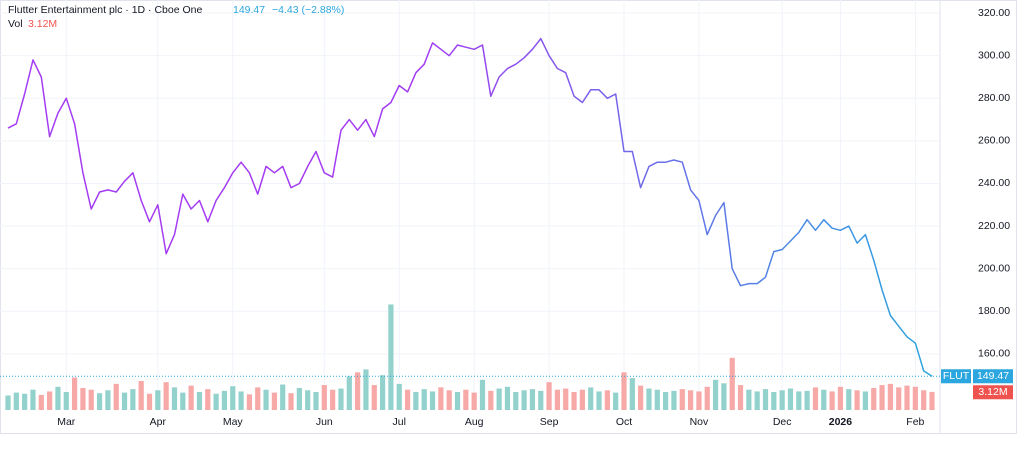  I want to click on y-tick-label: 180.00, so click(994, 311).